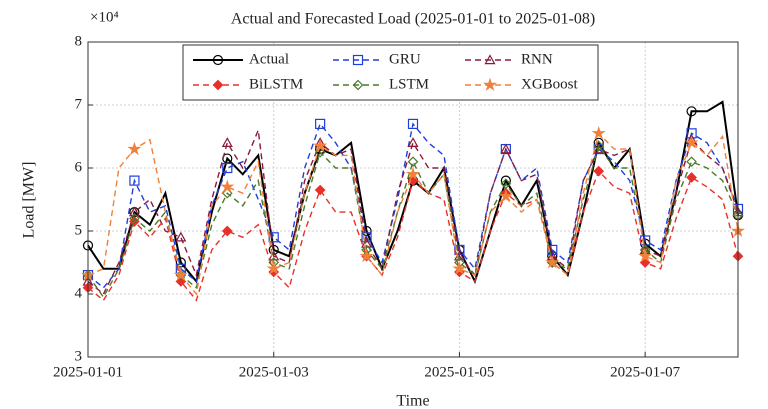  Describe the element at coordinates (79, 104) in the screenshot. I see `y-tick-label: 7` at that location.